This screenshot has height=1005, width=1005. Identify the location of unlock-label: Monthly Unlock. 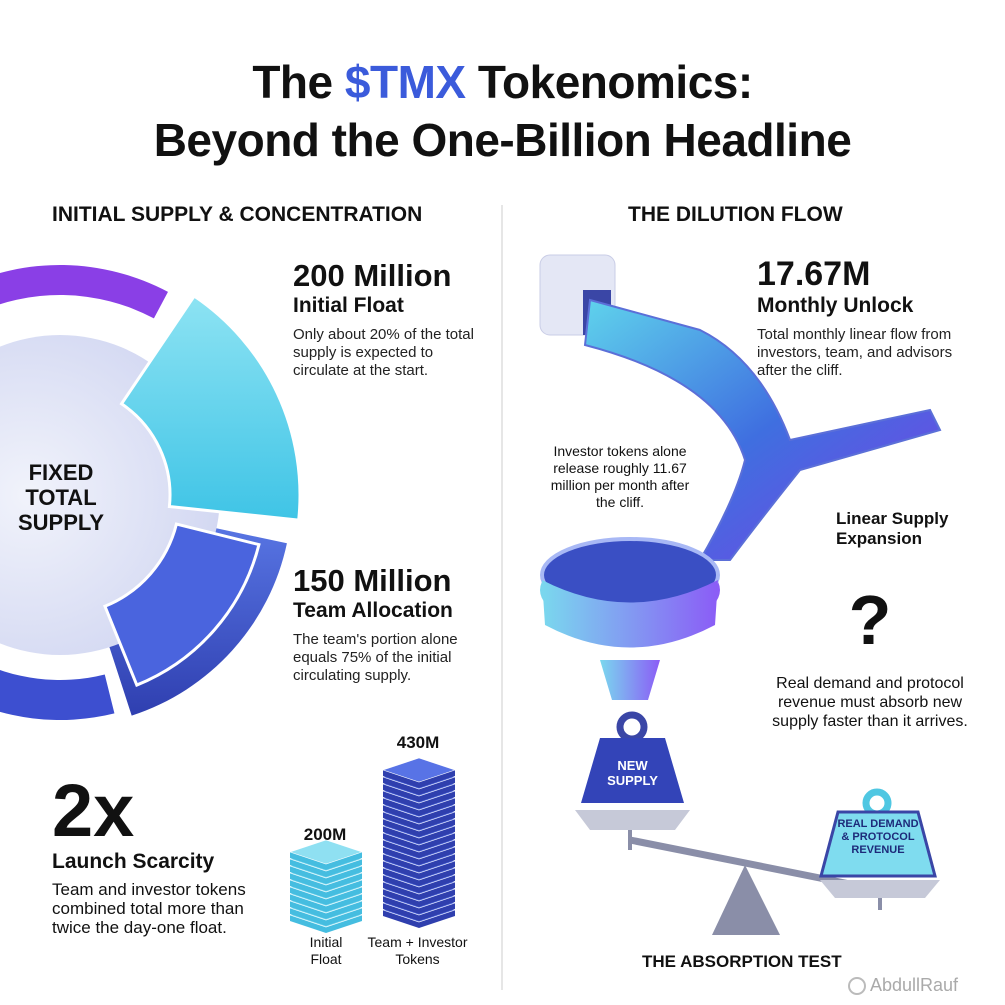
(835, 305).